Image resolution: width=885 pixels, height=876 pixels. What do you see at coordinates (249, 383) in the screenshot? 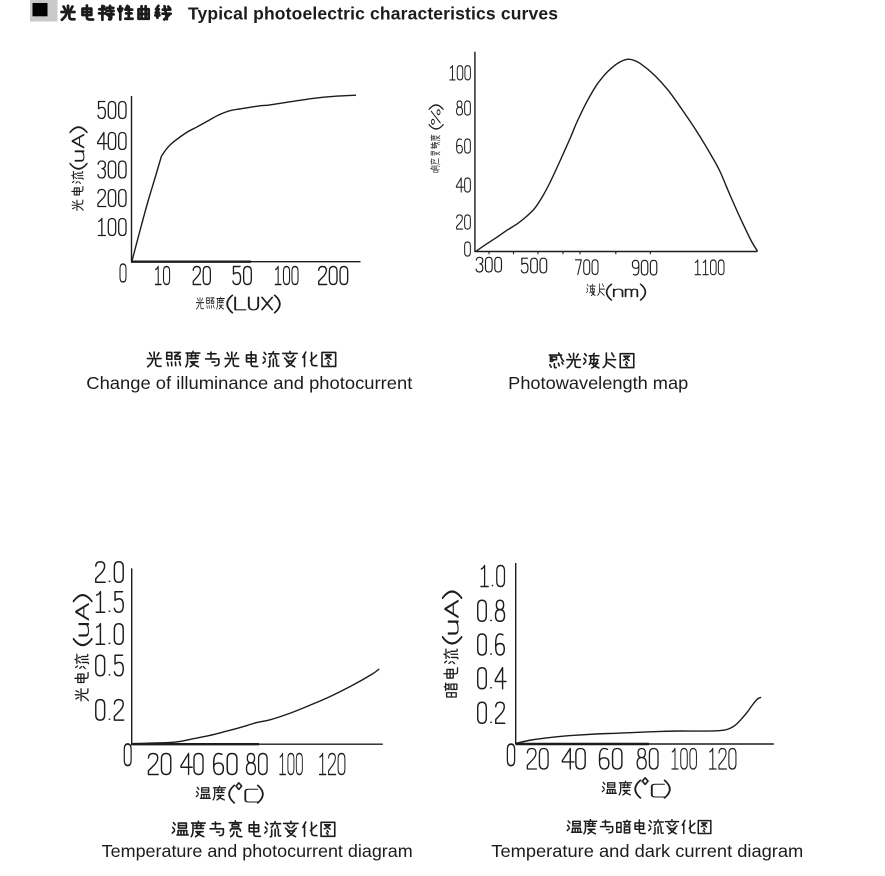
I see `svg-text:Change of illuminance and phot: Change of illuminance and photocurrent` at bounding box center [249, 383].